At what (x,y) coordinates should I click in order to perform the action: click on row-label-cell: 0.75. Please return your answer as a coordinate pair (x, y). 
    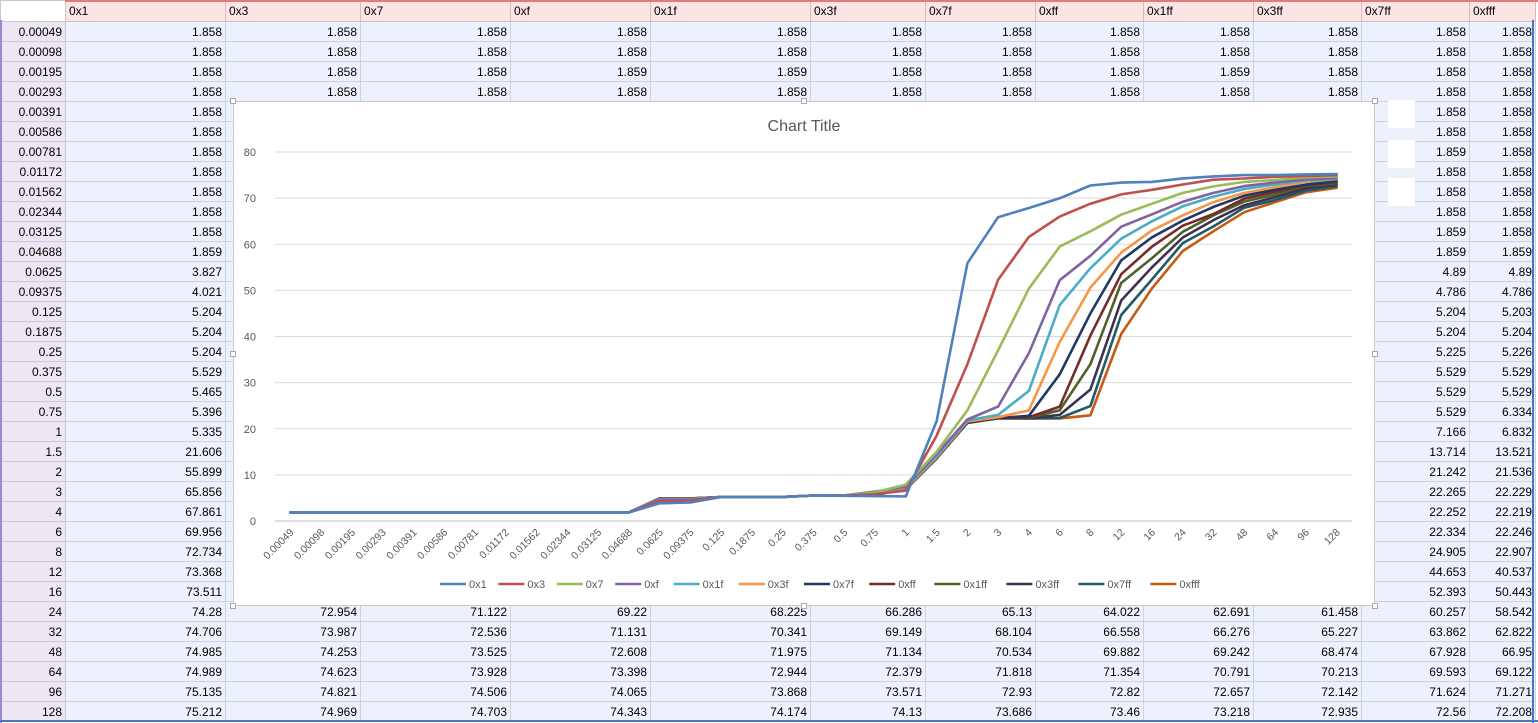
    Looking at the image, I should click on (33, 411).